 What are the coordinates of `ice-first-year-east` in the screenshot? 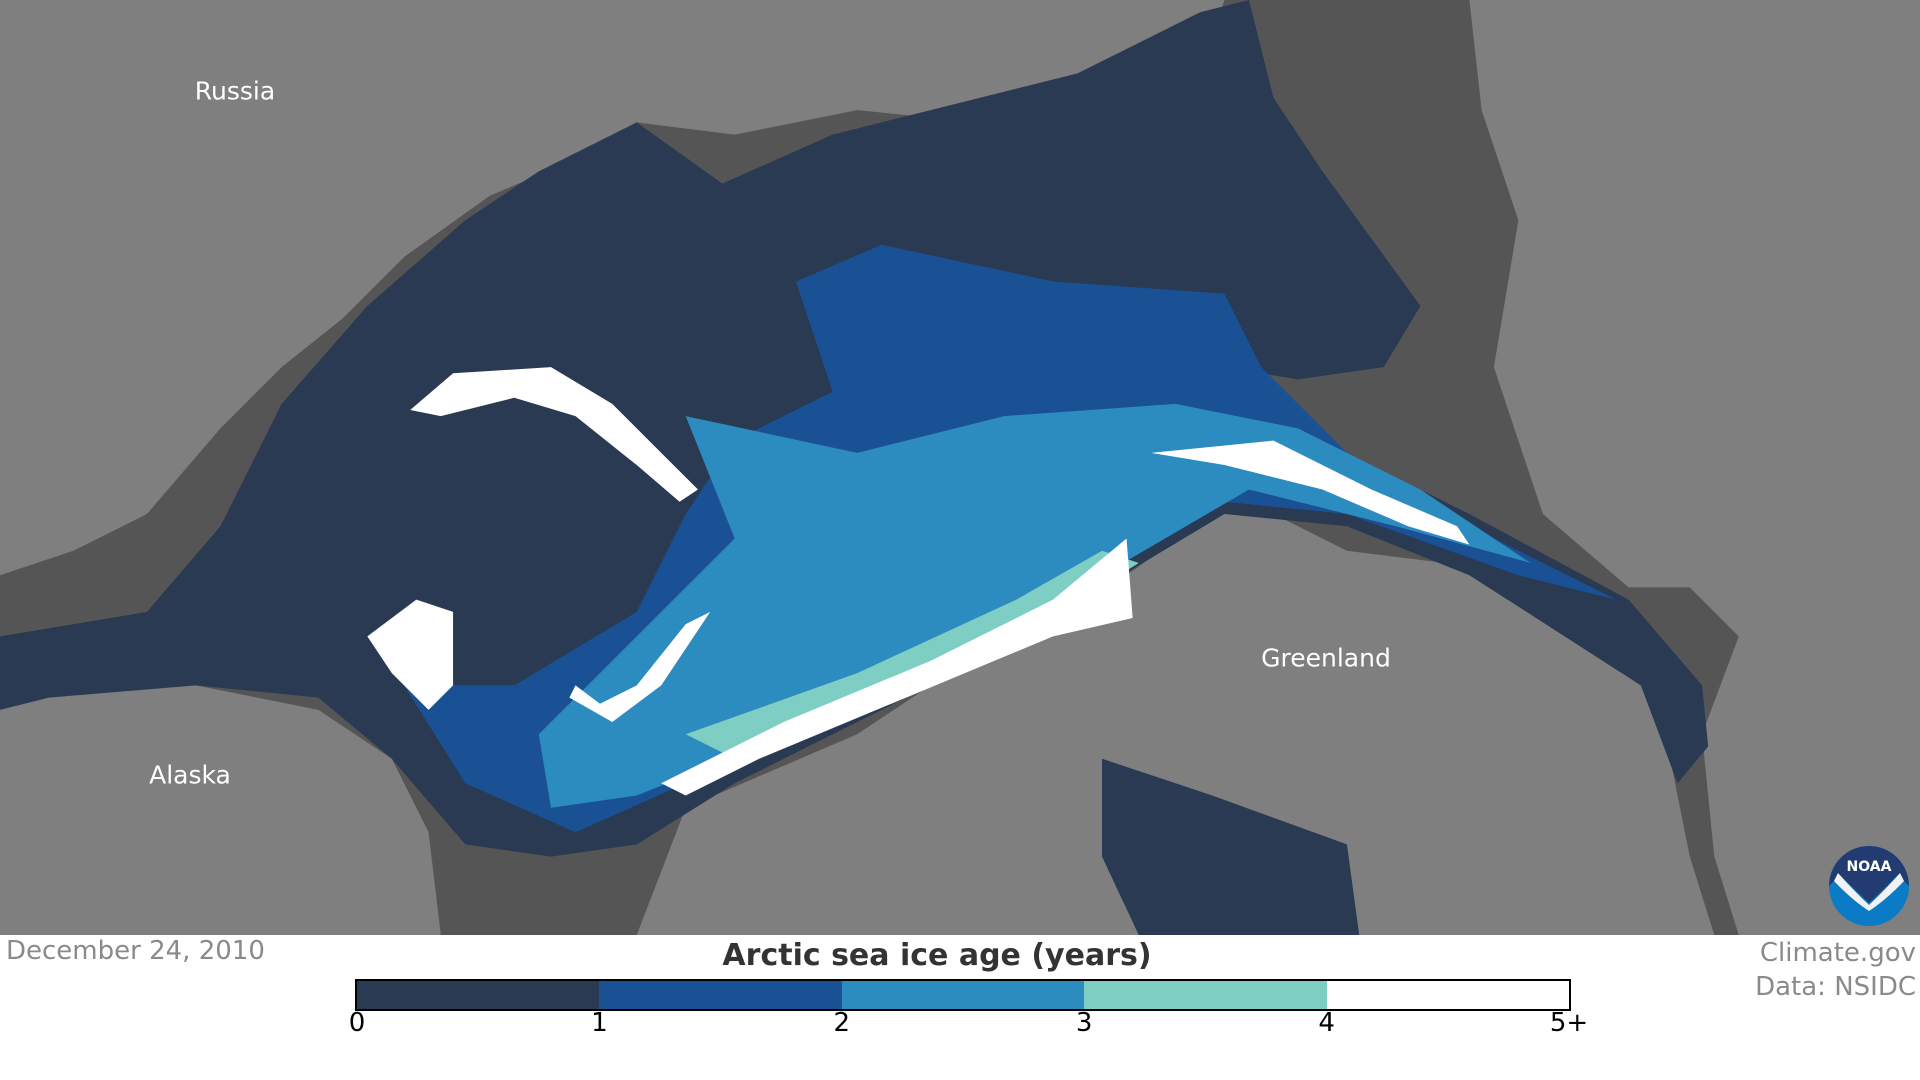 It's located at (1231, 846).